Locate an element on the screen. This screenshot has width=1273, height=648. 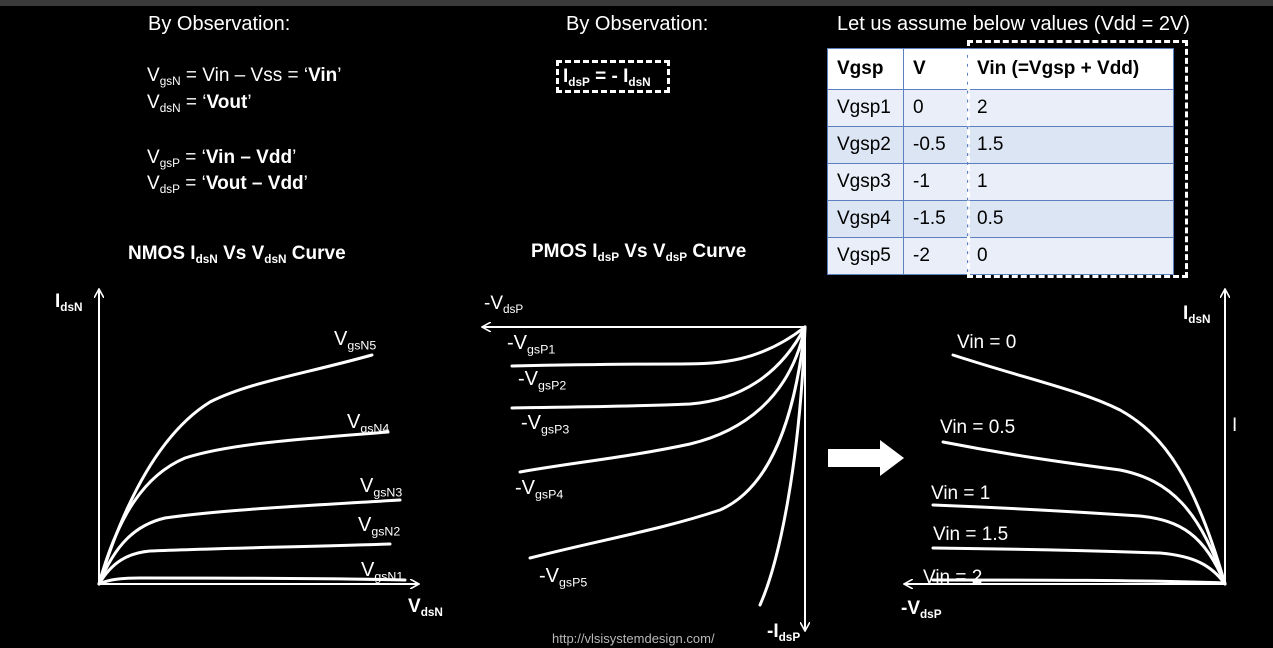
pmos-y-axis-label: -IdsP is located at coordinates (784, 633).